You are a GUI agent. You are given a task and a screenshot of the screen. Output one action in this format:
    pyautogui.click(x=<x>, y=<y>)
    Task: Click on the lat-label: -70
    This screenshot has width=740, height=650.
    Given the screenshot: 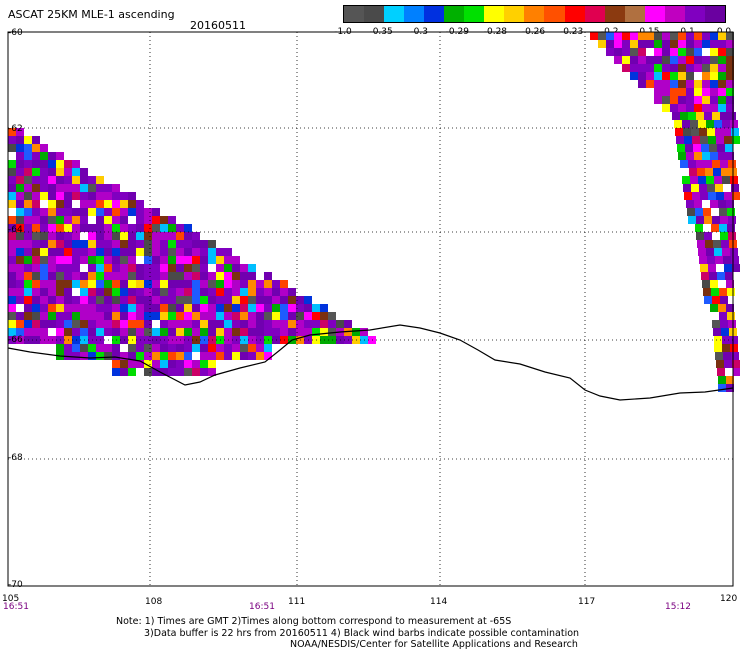 What is the action you would take?
    pyautogui.click(x=15, y=585)
    